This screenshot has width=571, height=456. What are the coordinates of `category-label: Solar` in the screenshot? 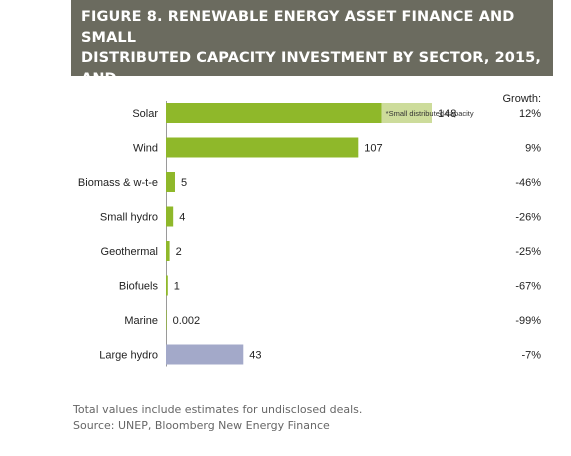 It's located at (145, 114).